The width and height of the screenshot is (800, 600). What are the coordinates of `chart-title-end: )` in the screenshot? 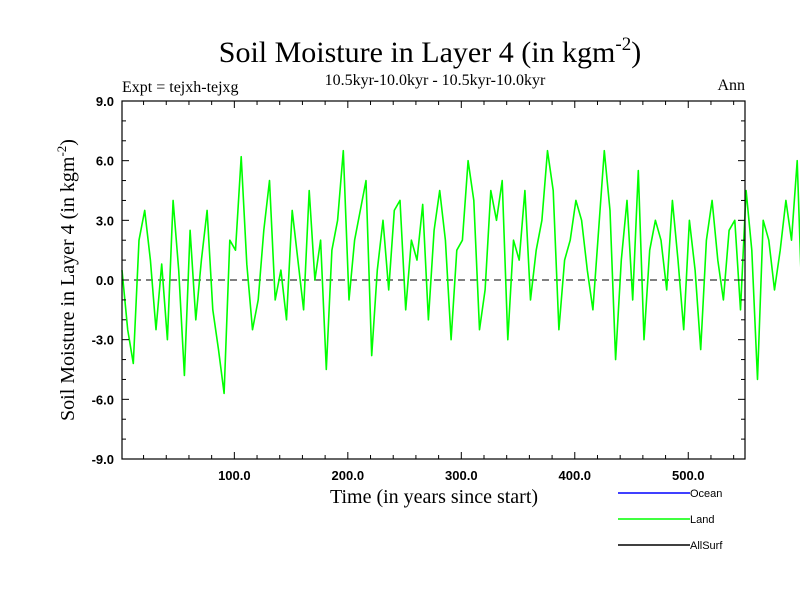 It's located at (636, 52).